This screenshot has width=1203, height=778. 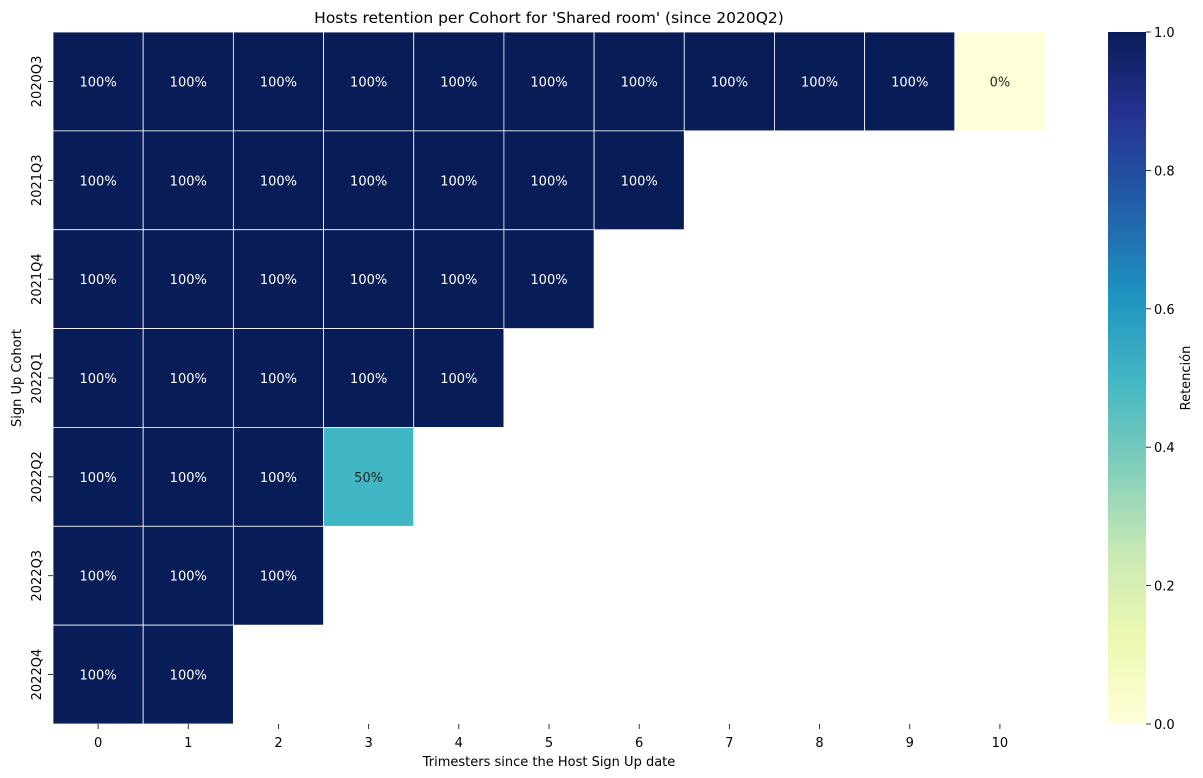 I want to click on x-axis-label: Trimesters since the Host Sign Up date, so click(x=549, y=762).